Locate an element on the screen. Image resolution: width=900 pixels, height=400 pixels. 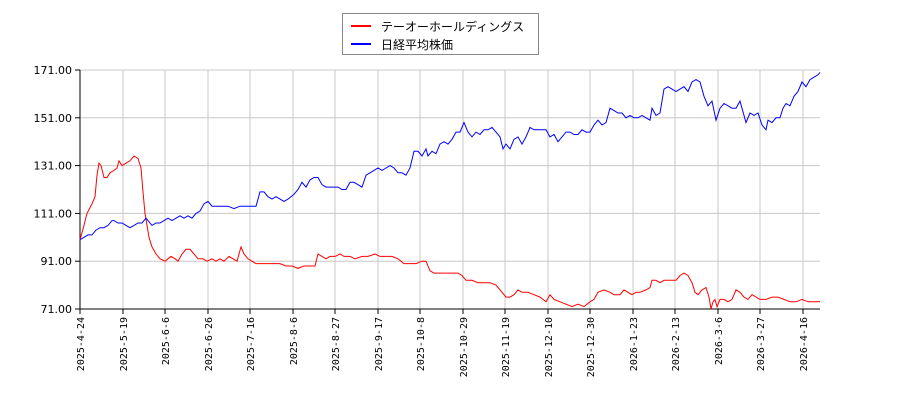
y-tick-label: 171.00 is located at coordinates (53, 70).